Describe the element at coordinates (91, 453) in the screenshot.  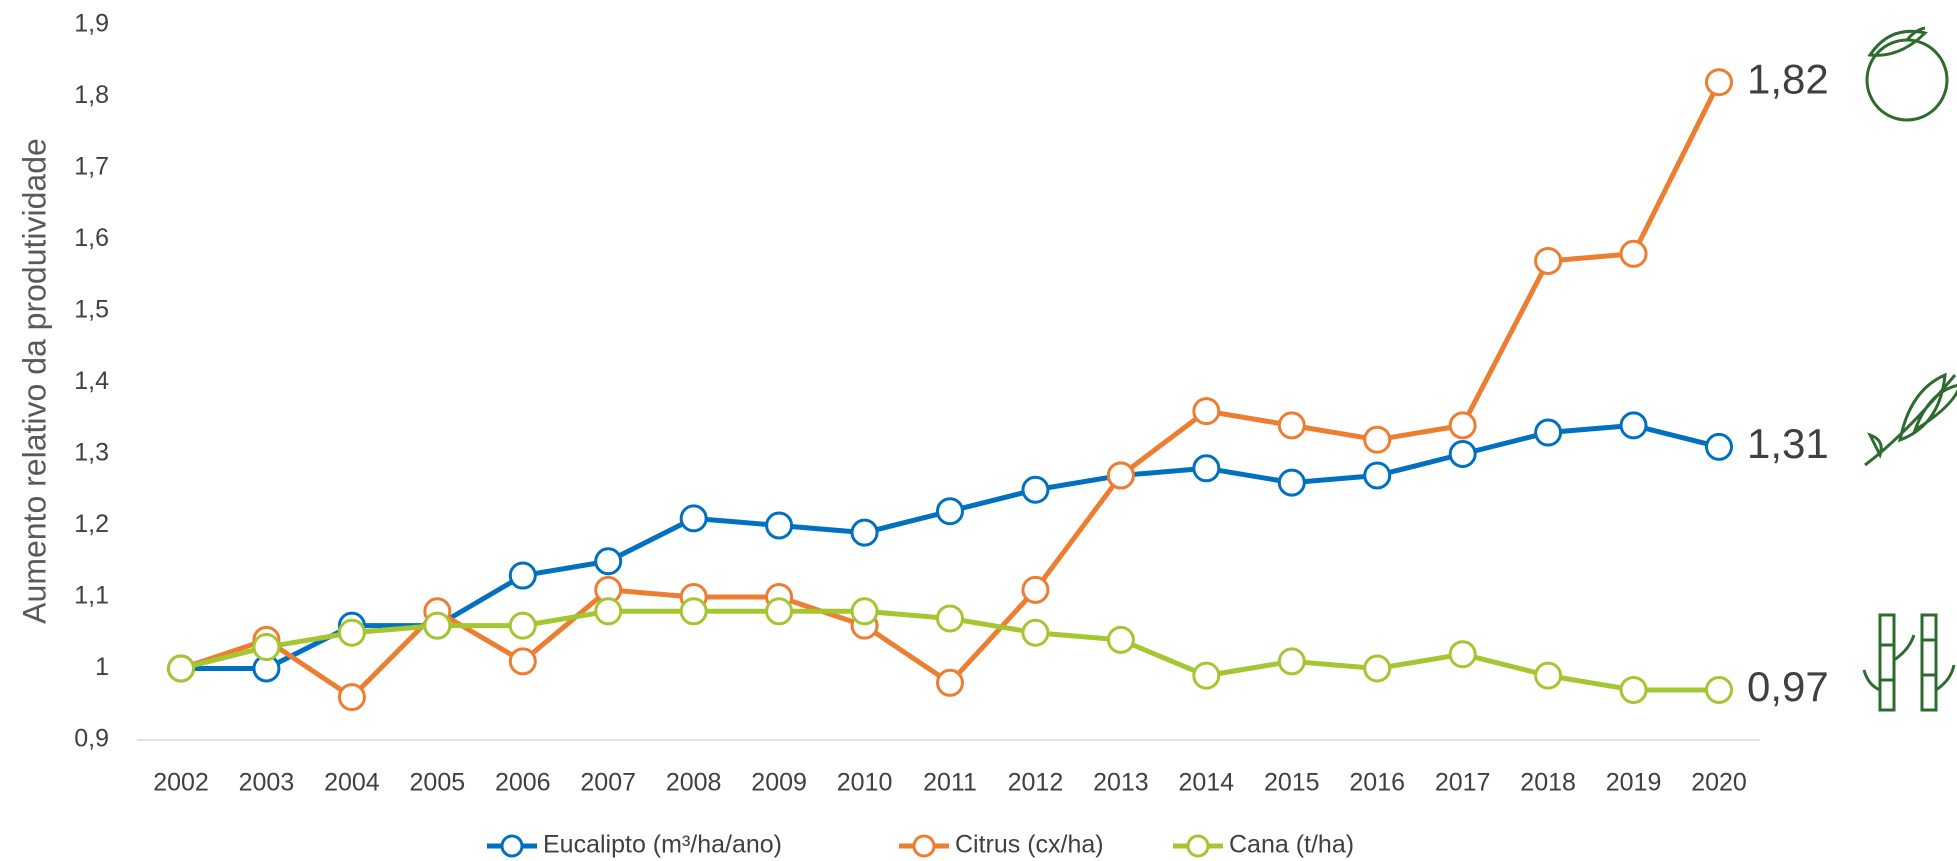
I see `y-tick-label: 1,3` at that location.